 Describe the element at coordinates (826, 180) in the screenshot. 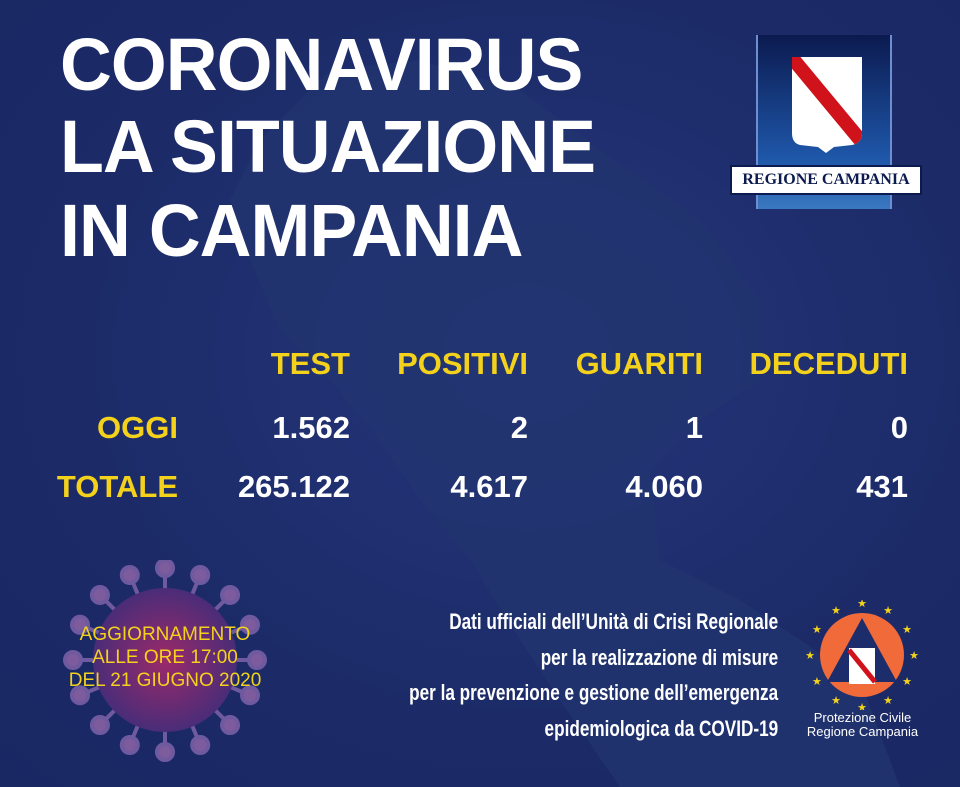

I see `logo-label: REGIONE CAMPANIA` at that location.